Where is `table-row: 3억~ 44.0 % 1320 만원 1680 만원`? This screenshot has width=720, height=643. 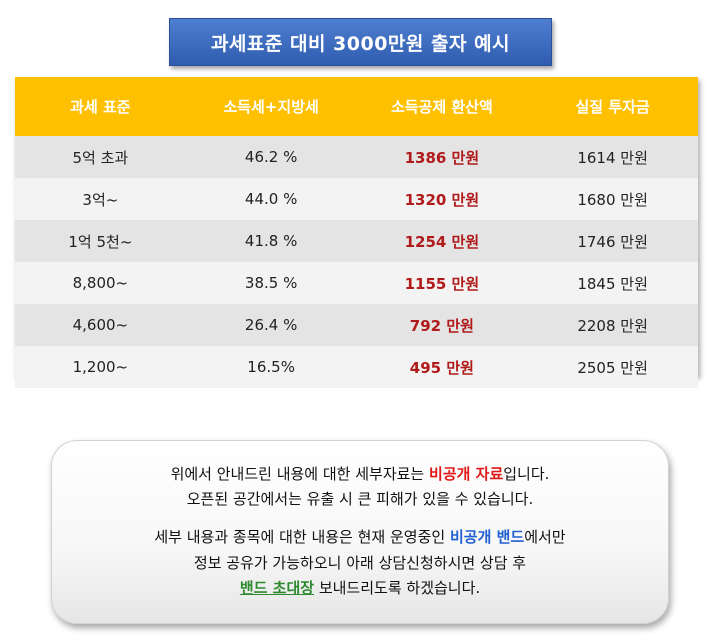
table-row: 3억~ 44.0 % 1320 만원 1680 만원 is located at coordinates (356, 199).